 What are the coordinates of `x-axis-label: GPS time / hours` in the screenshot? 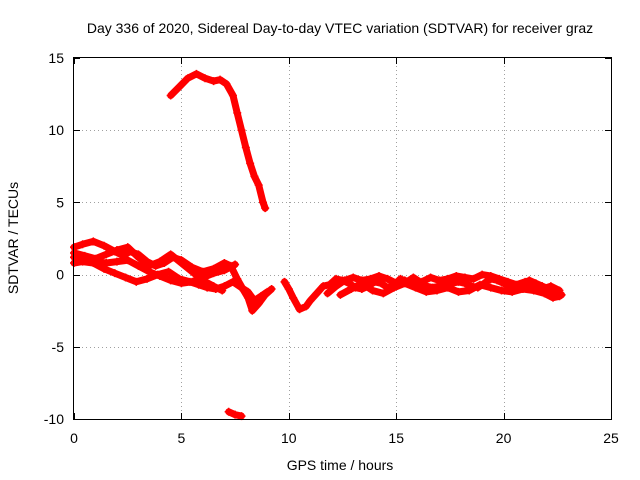 It's located at (340, 465).